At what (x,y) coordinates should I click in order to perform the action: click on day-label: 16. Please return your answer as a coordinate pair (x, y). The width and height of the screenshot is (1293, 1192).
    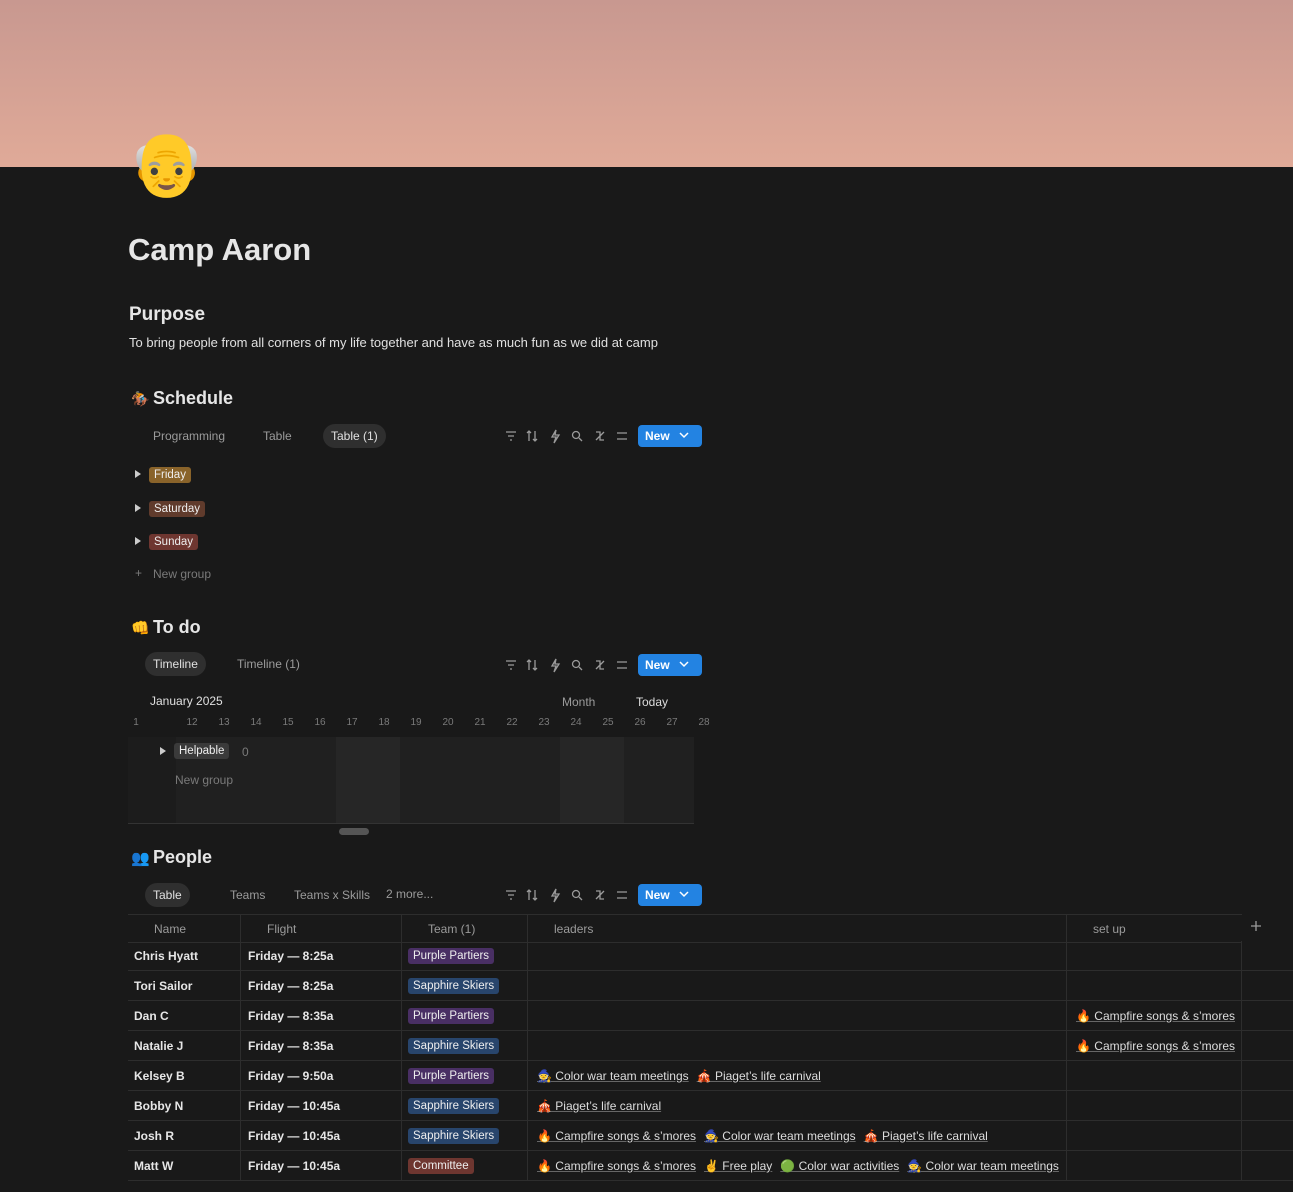
    Looking at the image, I should click on (320, 722).